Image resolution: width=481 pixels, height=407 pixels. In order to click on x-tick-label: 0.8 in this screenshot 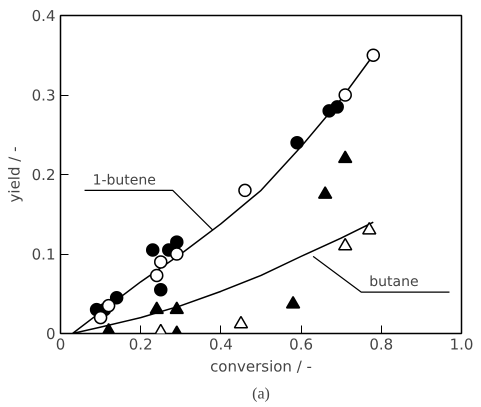, I will do `click(381, 345)`.